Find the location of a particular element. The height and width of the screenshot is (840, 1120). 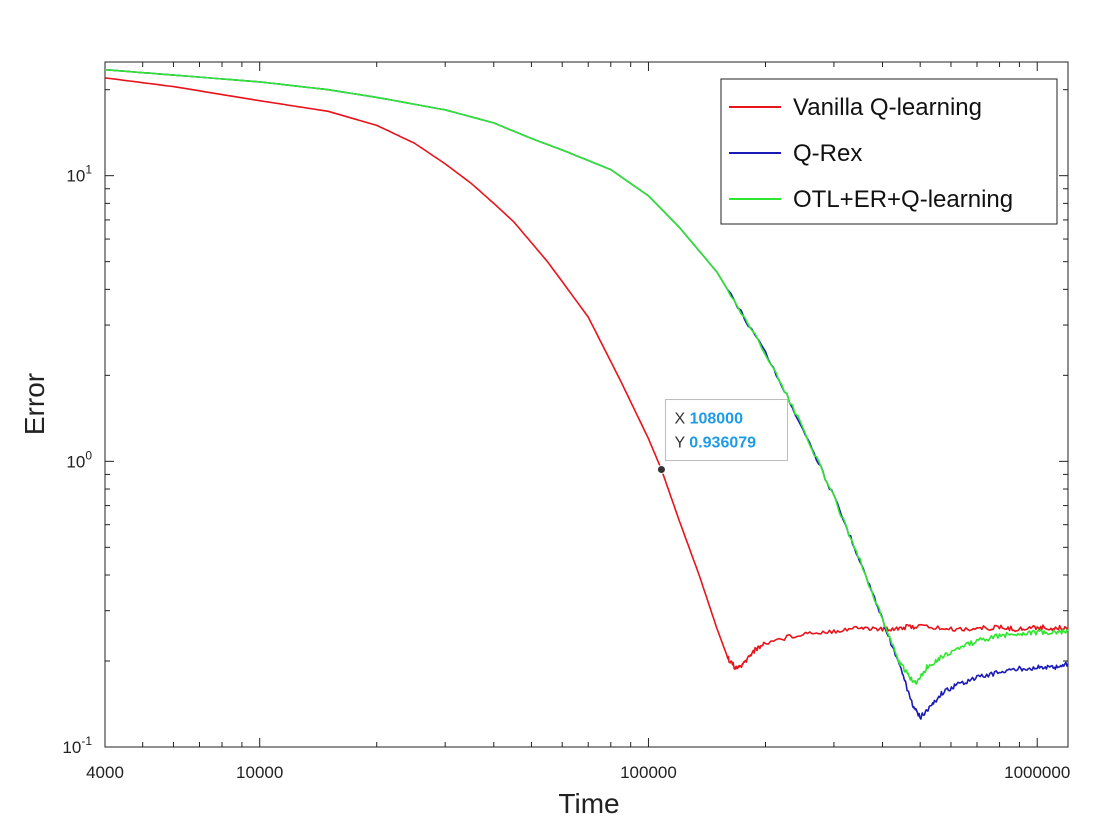

y-tick-label: 10¹ is located at coordinates (79, 174).